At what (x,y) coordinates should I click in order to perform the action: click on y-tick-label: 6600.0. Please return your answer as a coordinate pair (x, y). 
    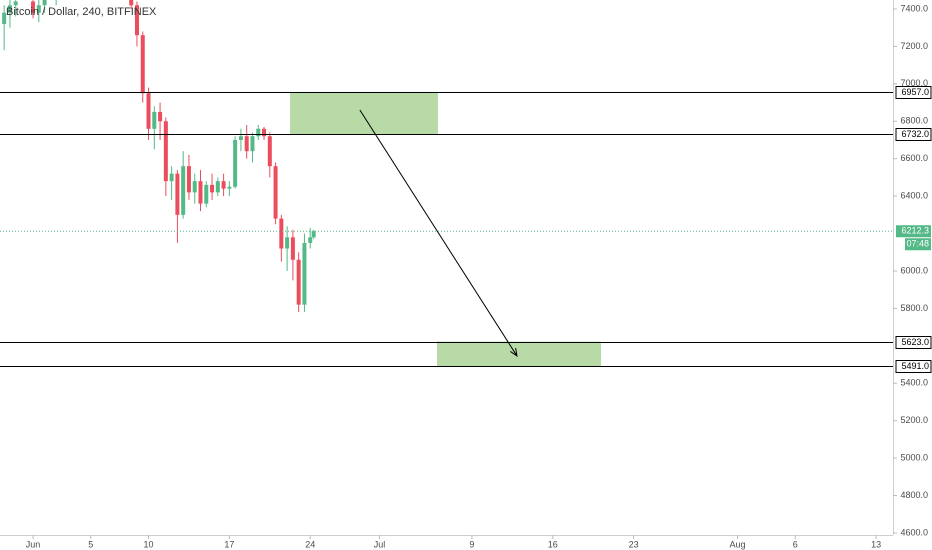
    Looking at the image, I should click on (914, 158).